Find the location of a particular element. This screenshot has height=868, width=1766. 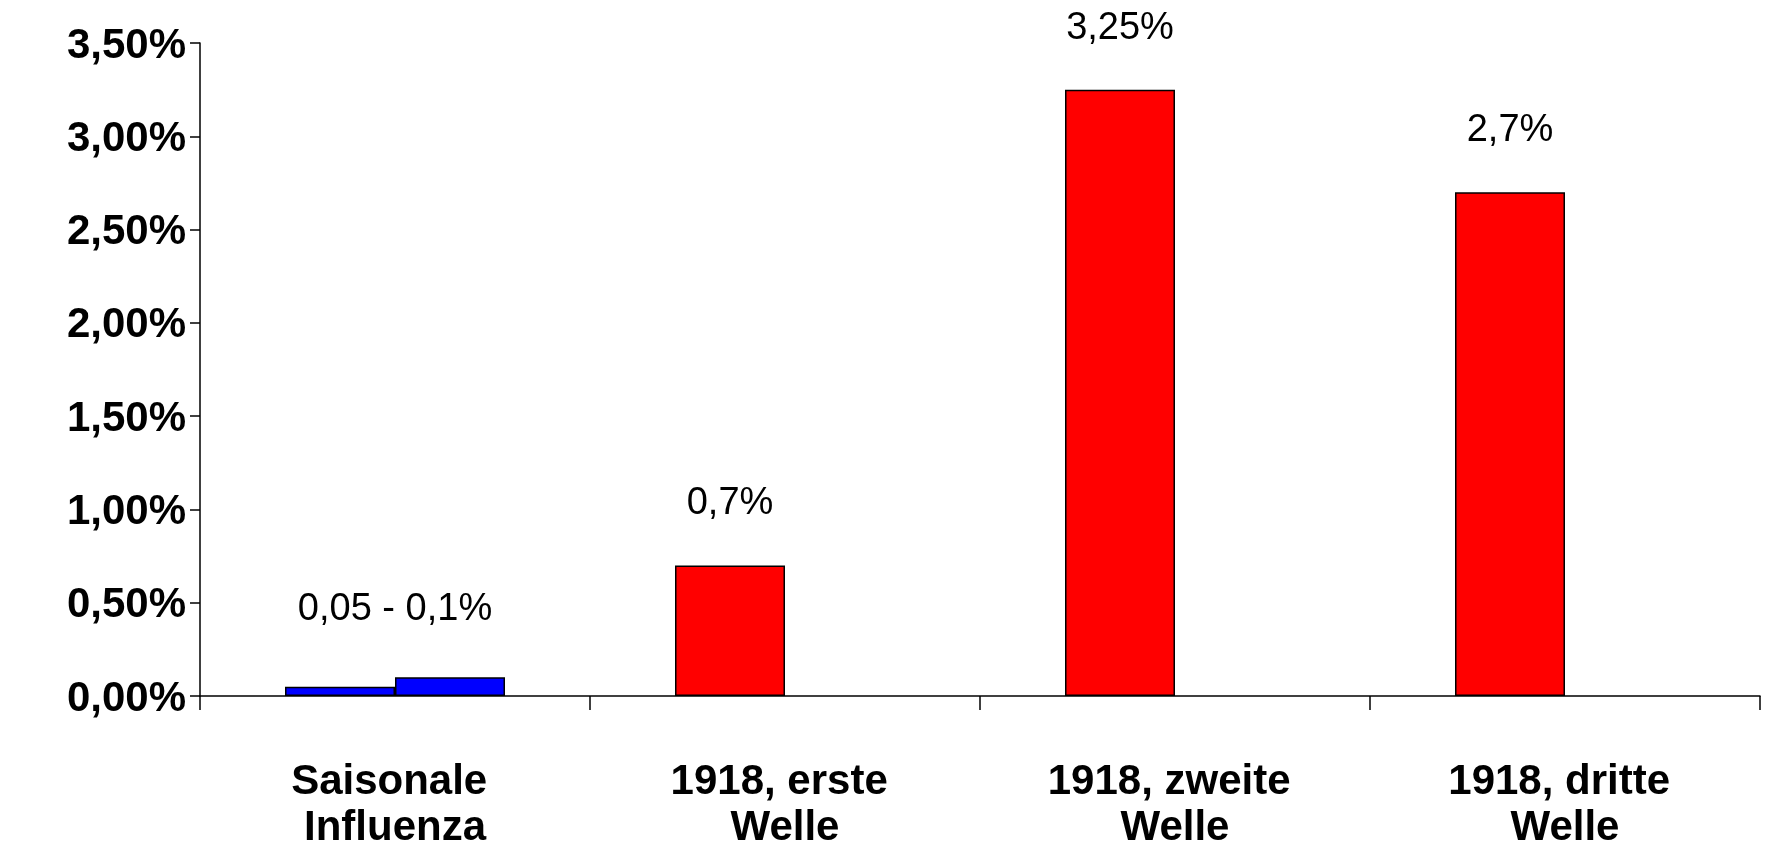

y-tick-label: 0,50% is located at coordinates (126, 603).